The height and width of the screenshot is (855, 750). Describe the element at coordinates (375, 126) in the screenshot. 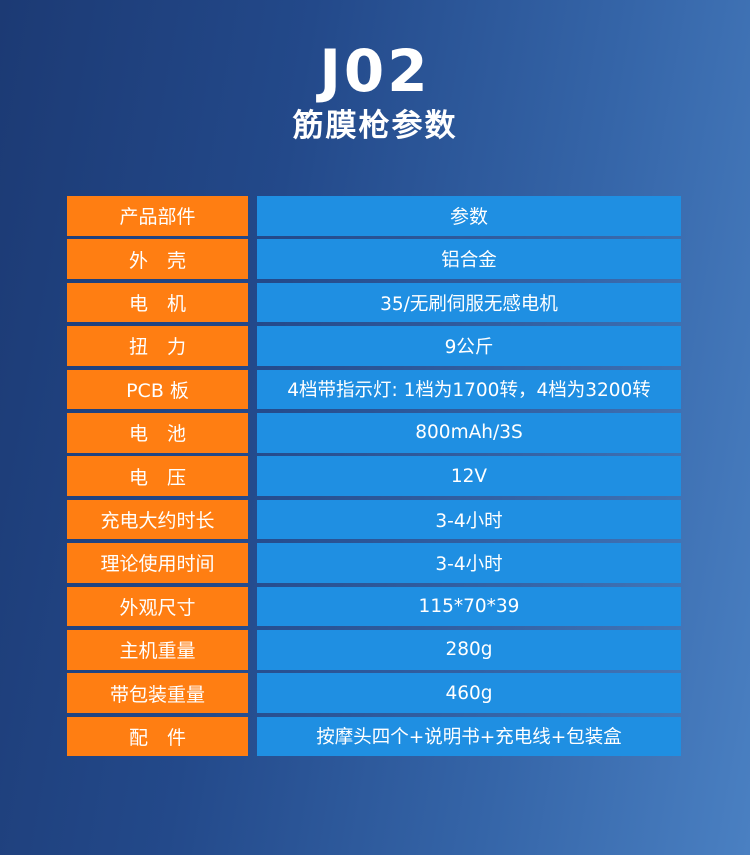

I see `page-subtitle: 筋膜枪参数` at that location.